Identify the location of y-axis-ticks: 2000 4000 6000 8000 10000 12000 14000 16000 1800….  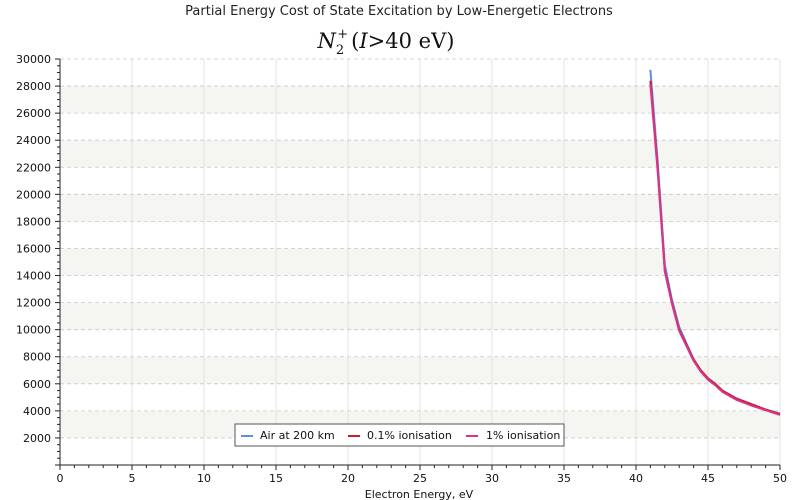
(38, 259).